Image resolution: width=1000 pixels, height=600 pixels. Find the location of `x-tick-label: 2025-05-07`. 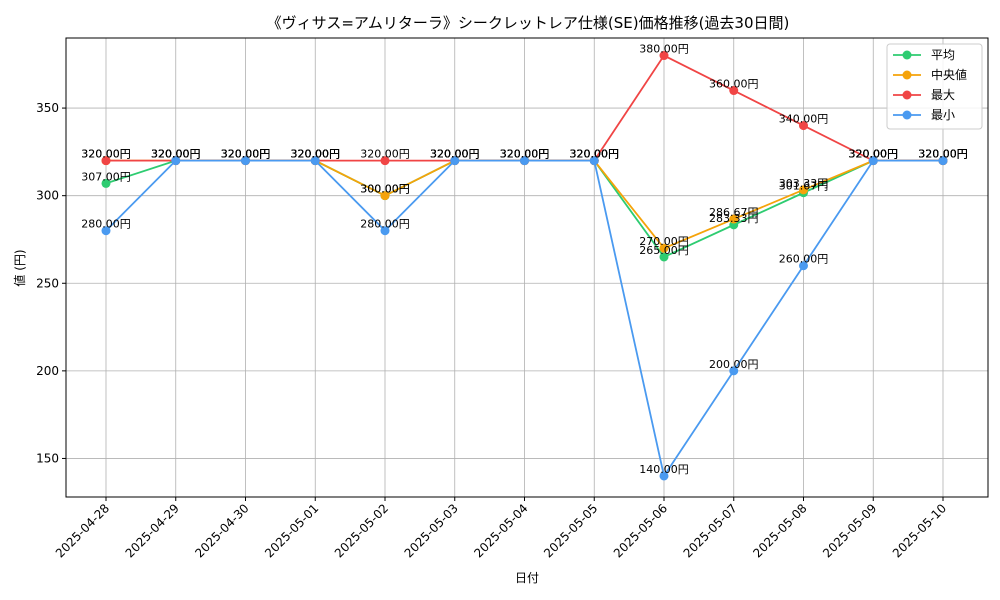

x-tick-label: 2025-05-07 is located at coordinates (710, 530).